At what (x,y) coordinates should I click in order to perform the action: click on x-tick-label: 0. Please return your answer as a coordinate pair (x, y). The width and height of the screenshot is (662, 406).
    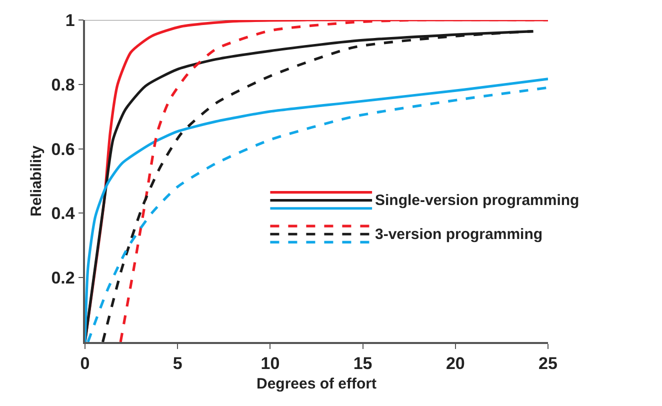
    Looking at the image, I should click on (85, 364).